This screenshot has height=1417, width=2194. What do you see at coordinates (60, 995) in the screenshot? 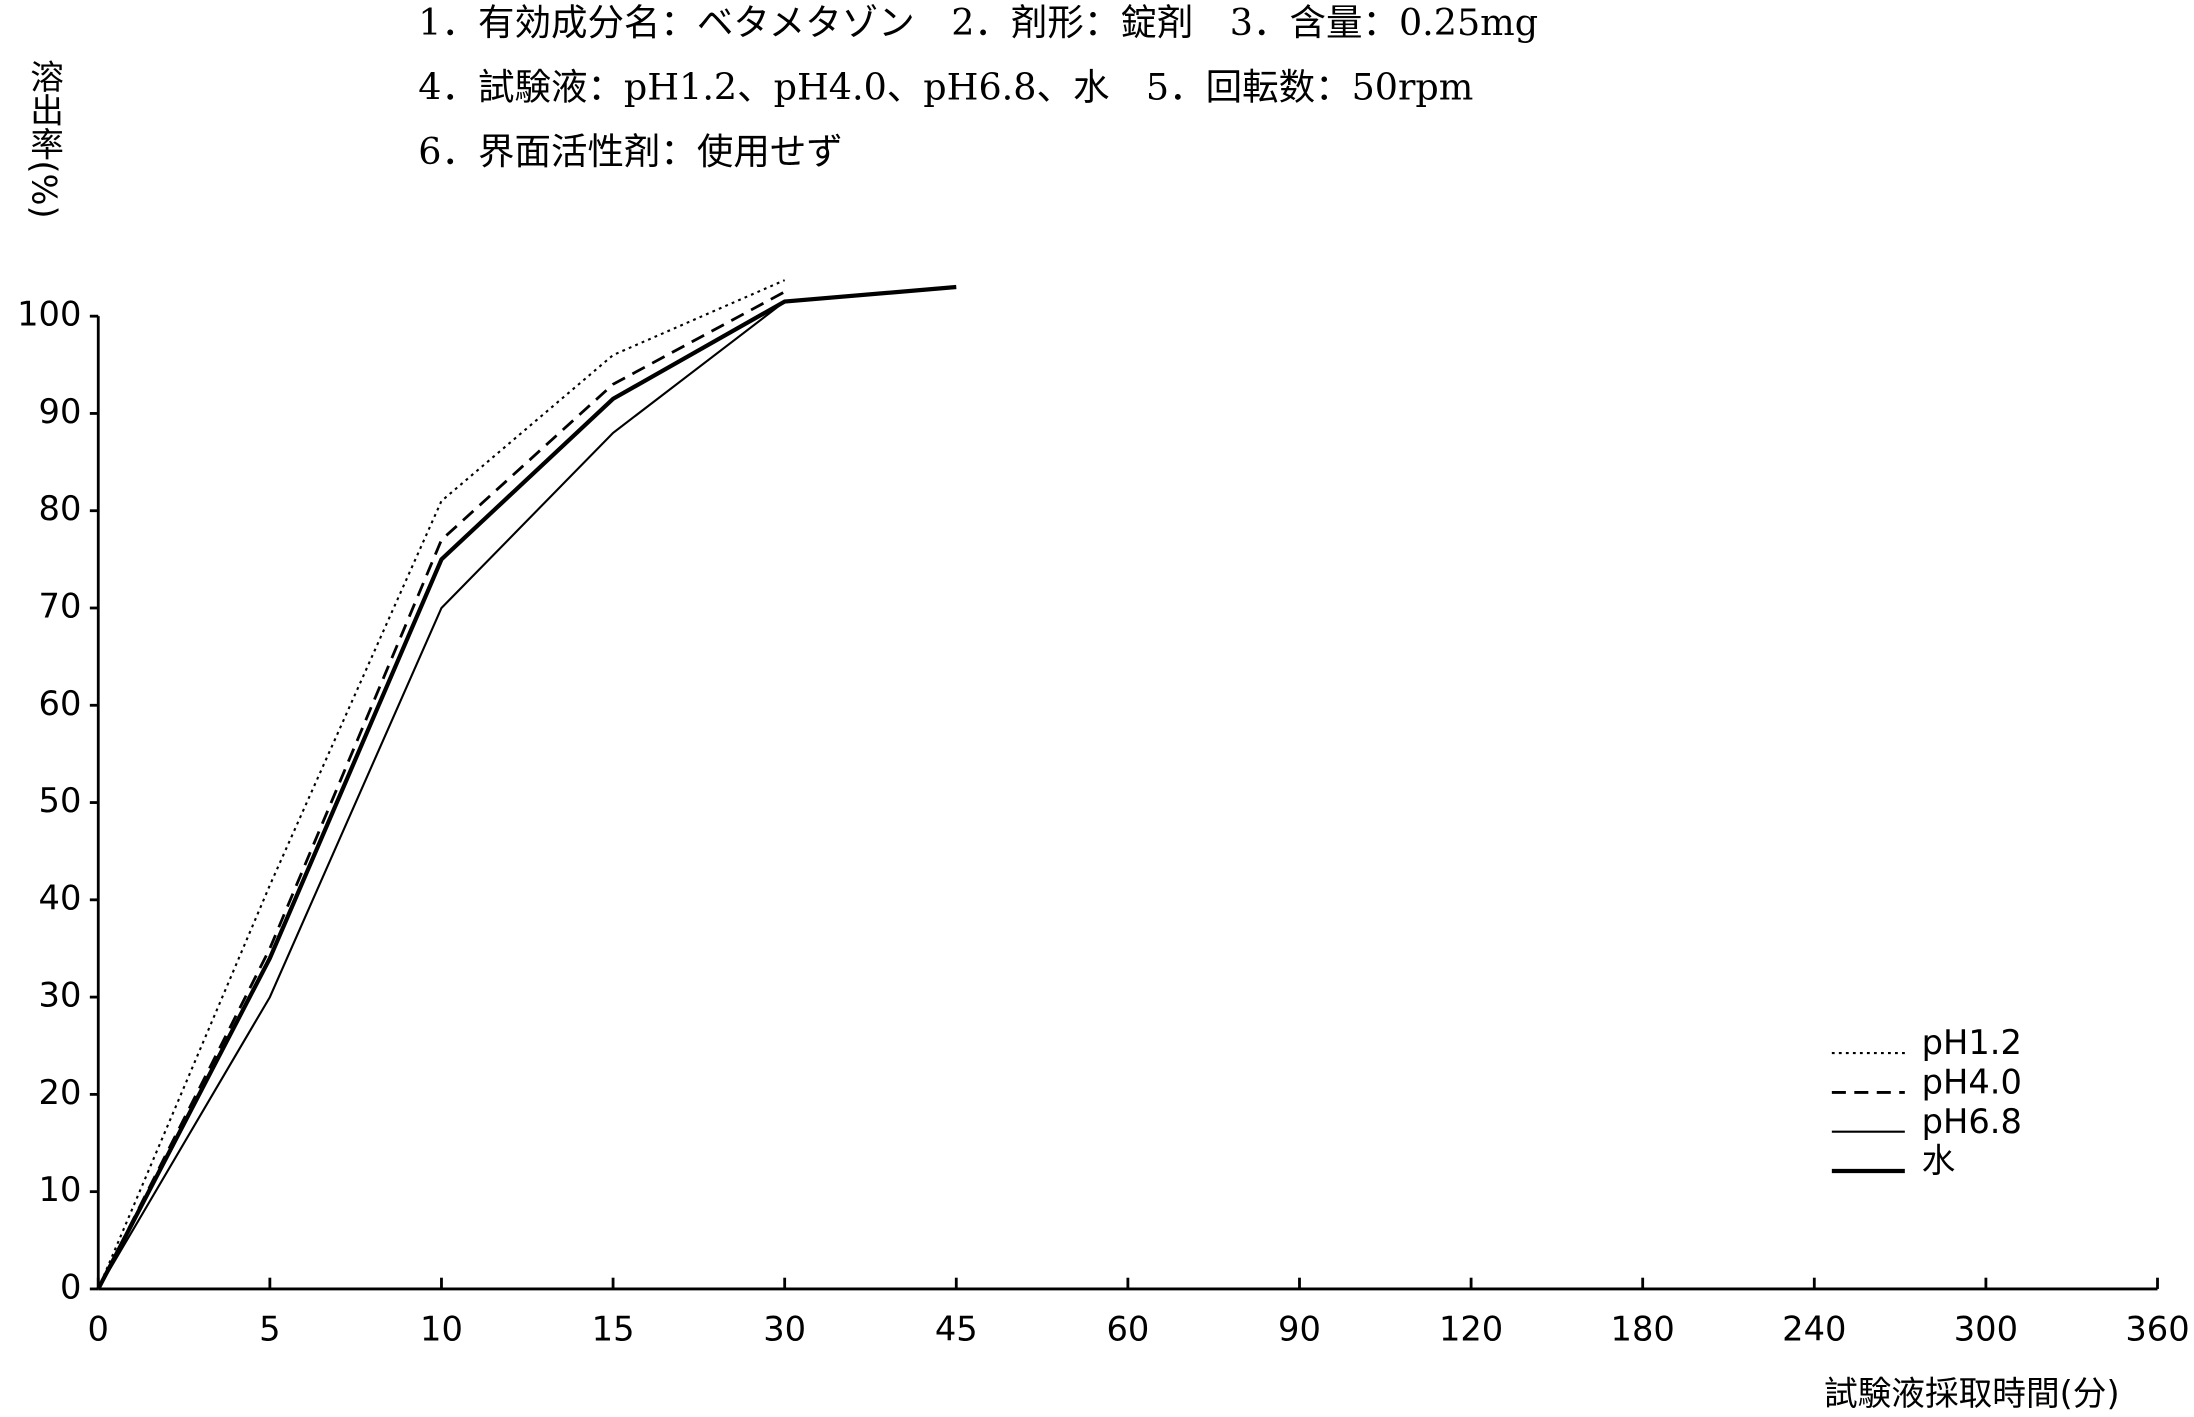
I see `y-tick-label: 30` at bounding box center [60, 995].